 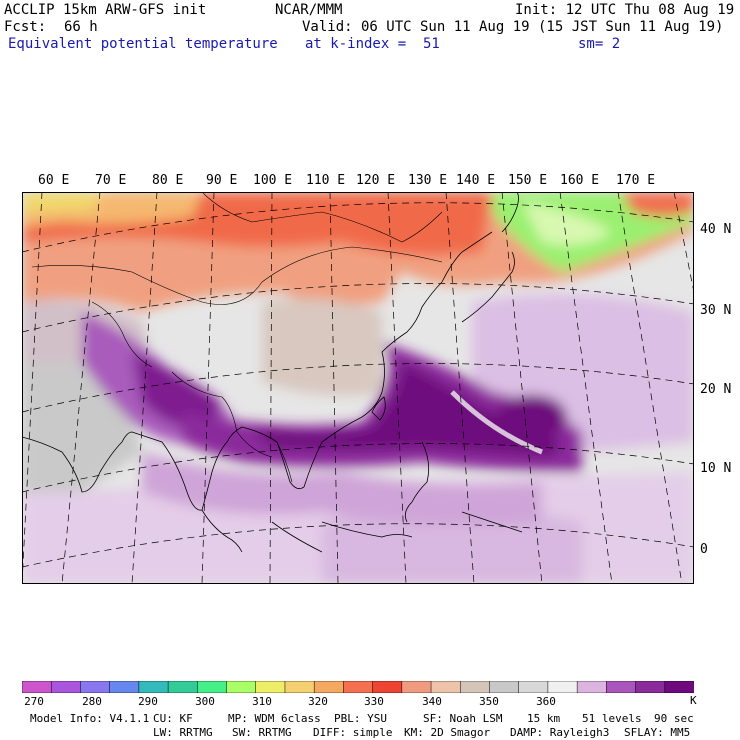 I want to click on lon-label: 130 E, so click(x=428, y=180).